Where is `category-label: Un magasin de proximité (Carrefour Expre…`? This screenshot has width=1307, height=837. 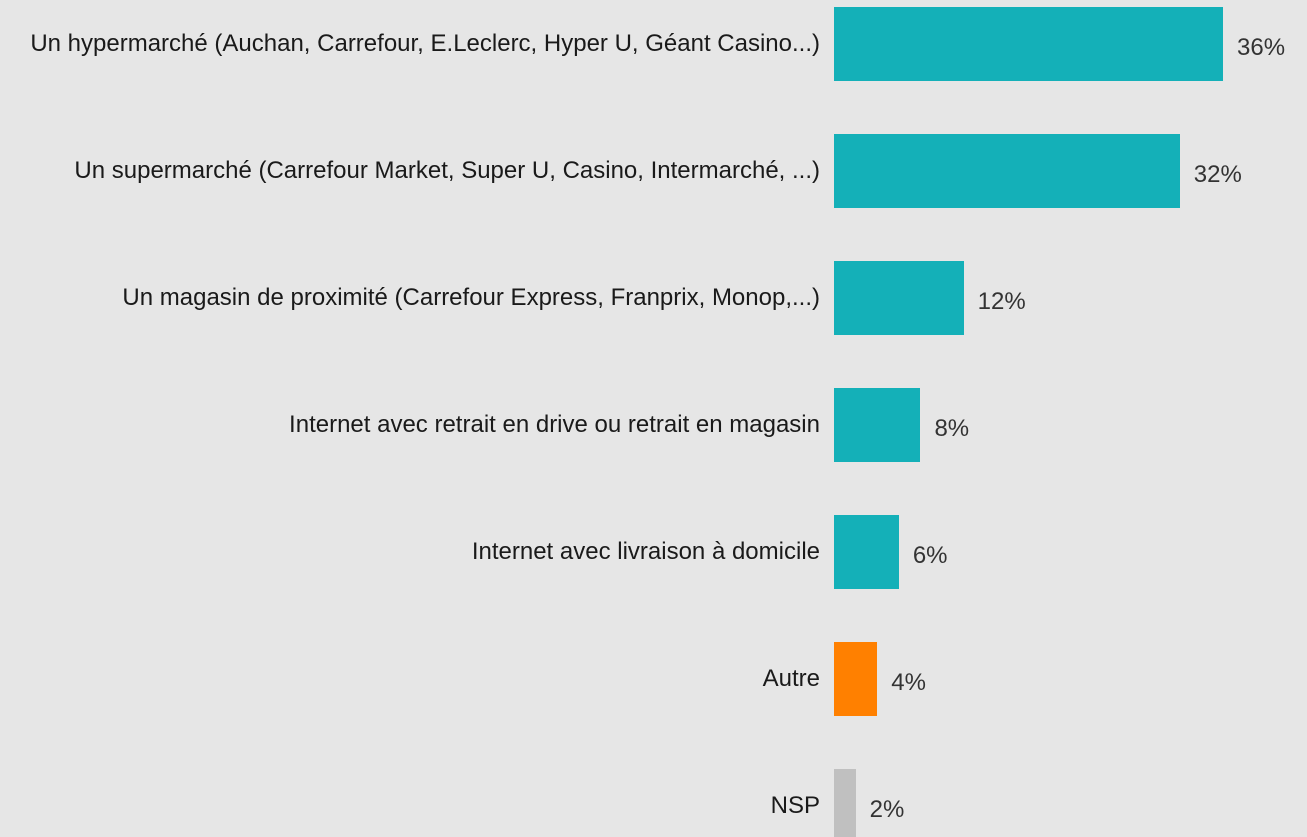 category-label: Un magasin de proximité (Carrefour Expre… is located at coordinates (414, 298).